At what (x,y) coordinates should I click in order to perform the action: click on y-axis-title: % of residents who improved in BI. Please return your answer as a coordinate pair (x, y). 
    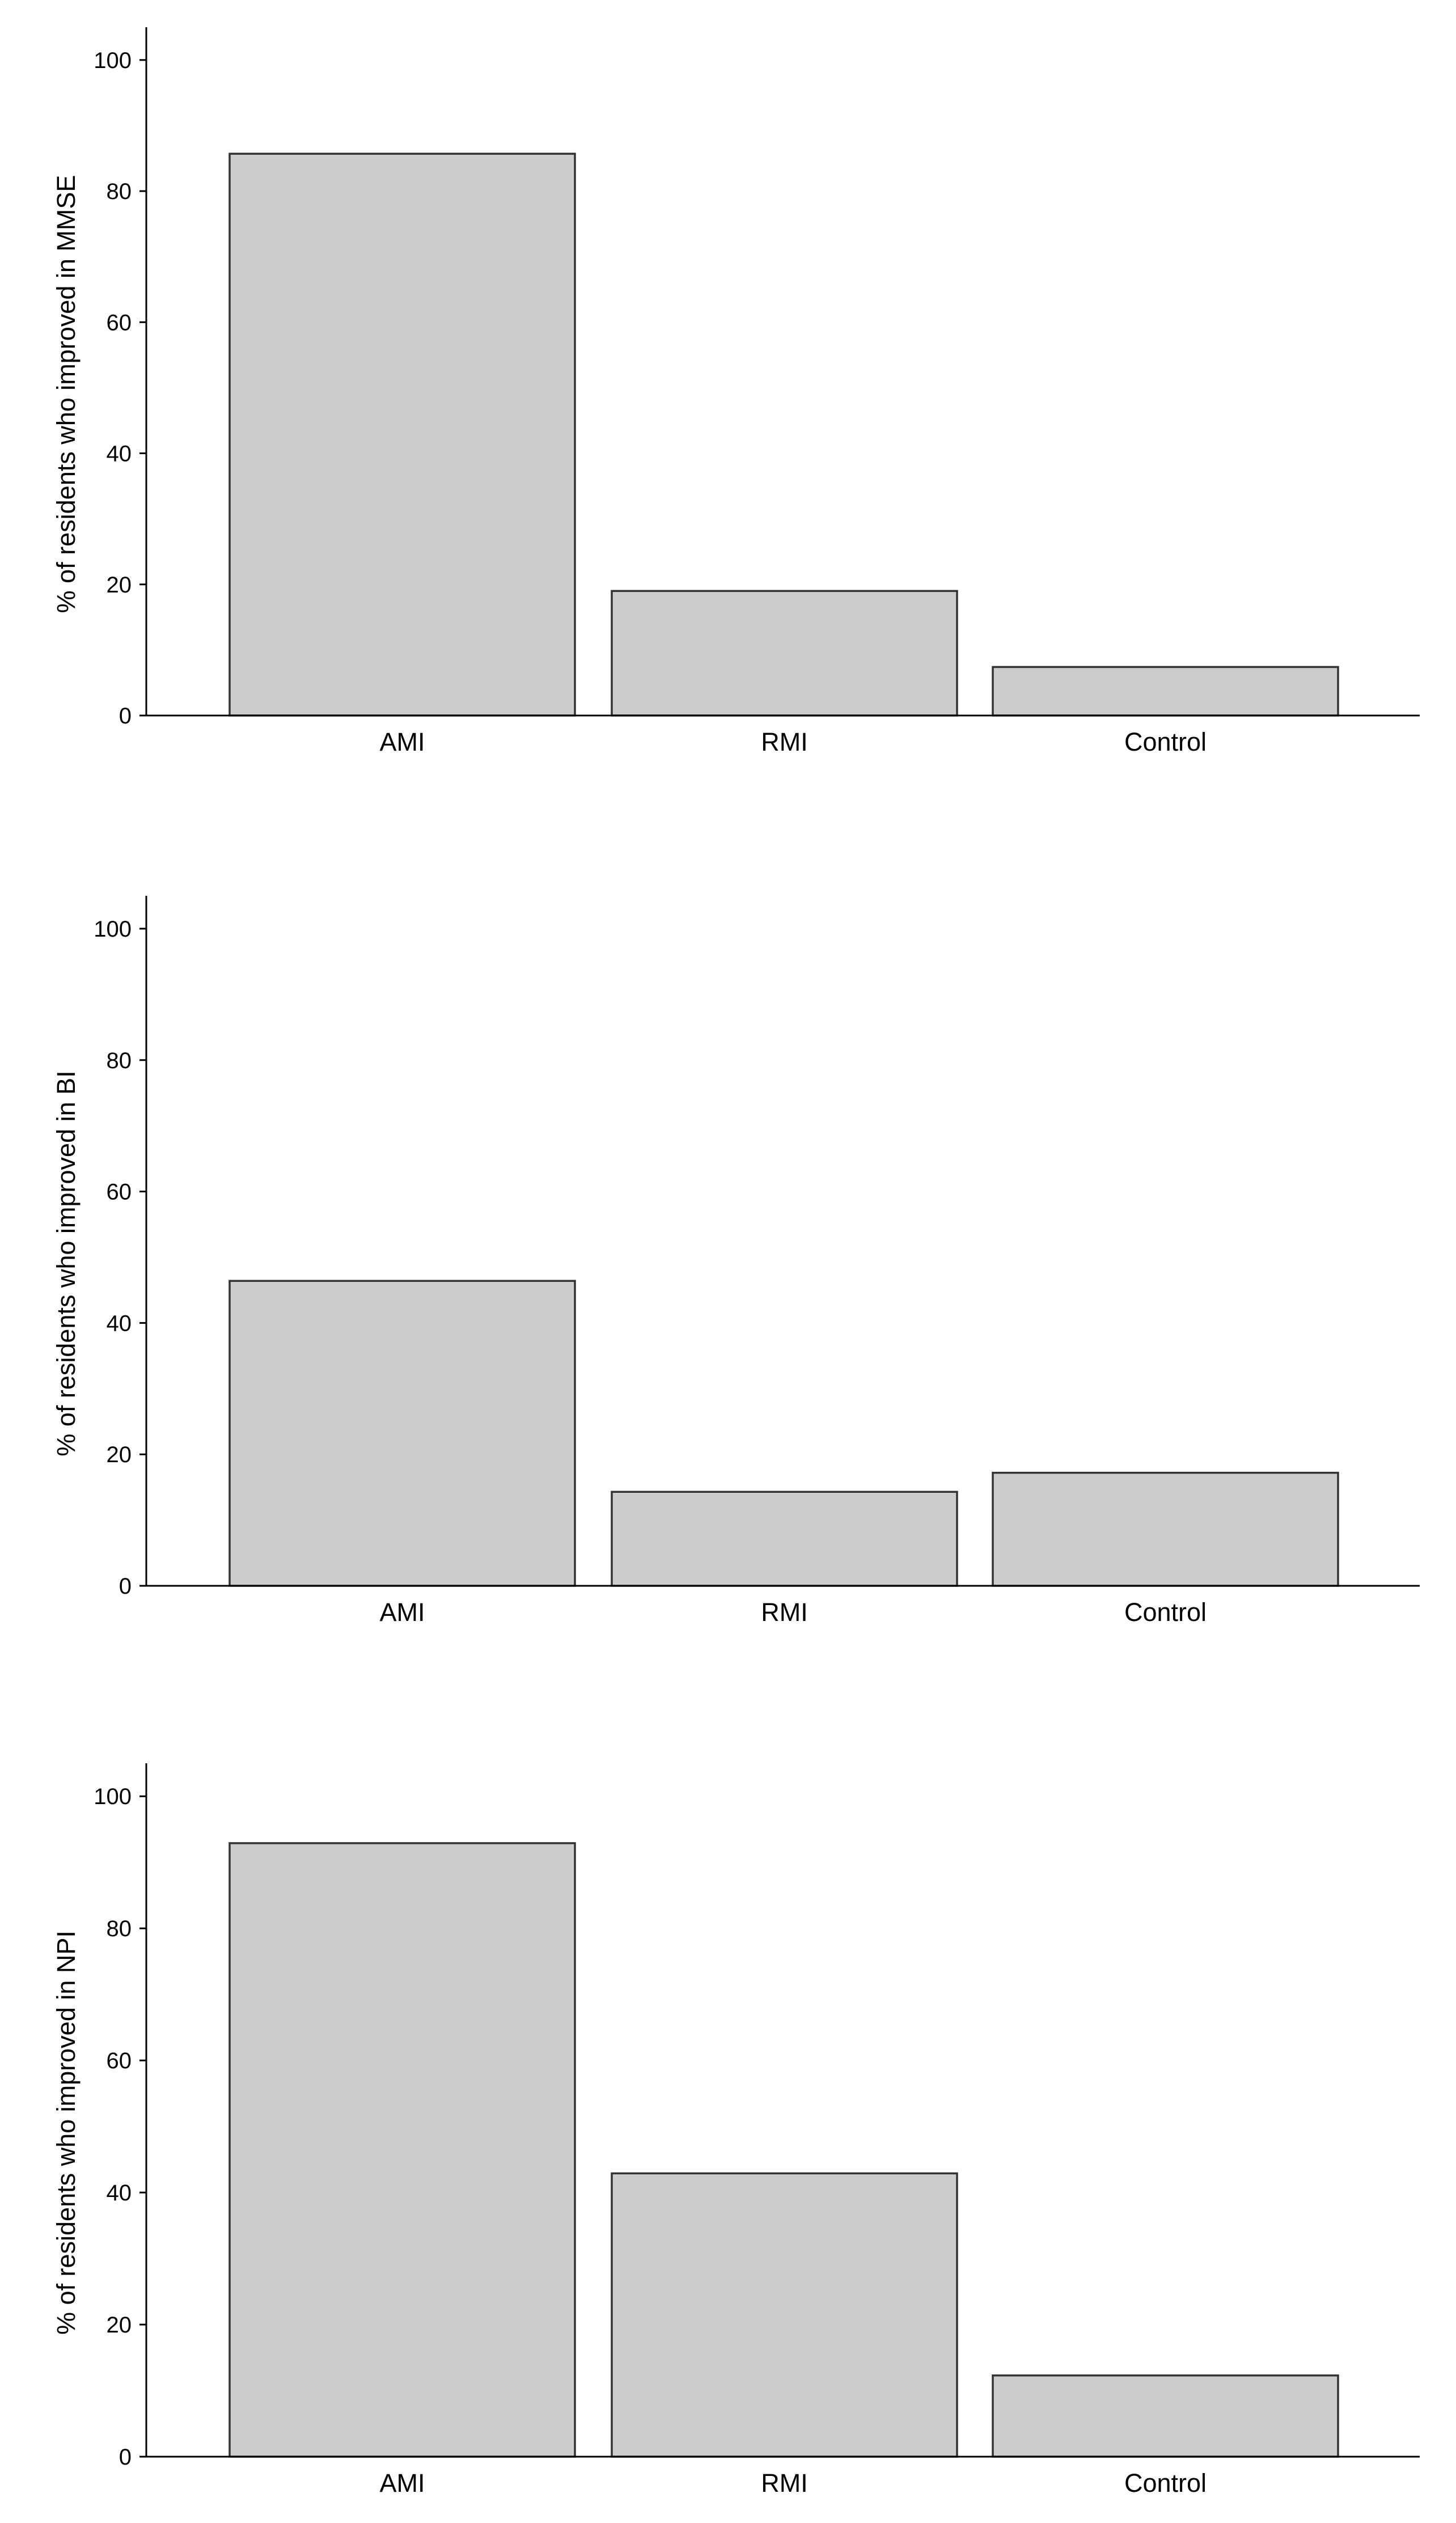
    Looking at the image, I should click on (66, 1263).